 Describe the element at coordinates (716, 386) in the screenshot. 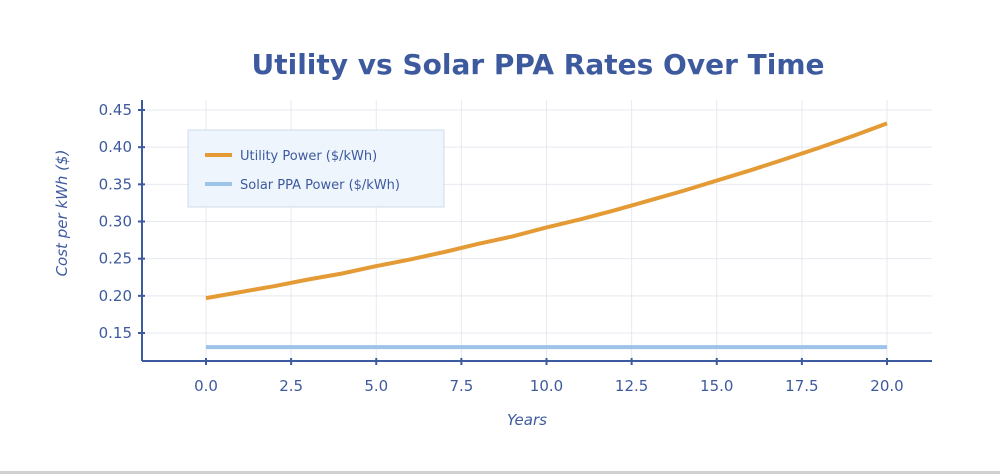

I see `x-tick-label: 15.0` at that location.